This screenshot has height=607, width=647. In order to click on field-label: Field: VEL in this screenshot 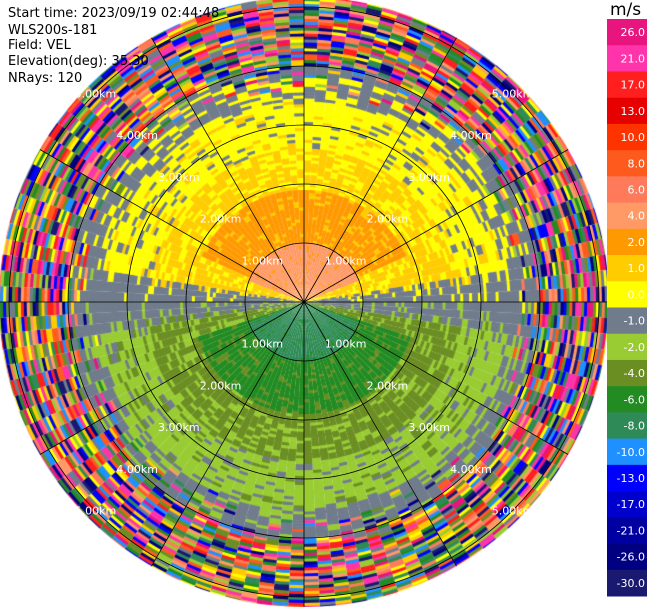, I will do `click(39, 45)`.